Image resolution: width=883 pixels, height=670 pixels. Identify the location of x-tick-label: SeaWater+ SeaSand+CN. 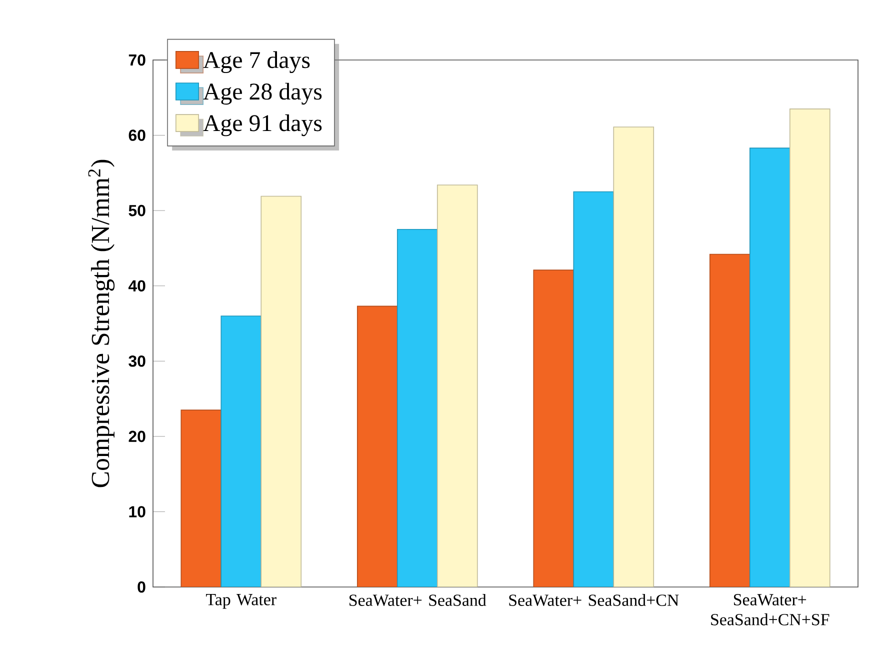
(594, 600).